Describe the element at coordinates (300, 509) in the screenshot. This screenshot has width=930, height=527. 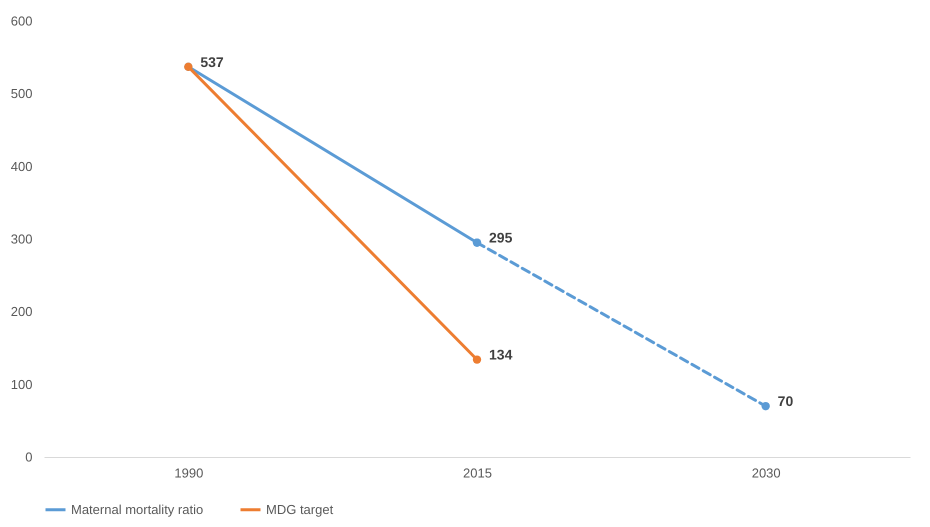
I see `legend-label: MDG target` at that location.